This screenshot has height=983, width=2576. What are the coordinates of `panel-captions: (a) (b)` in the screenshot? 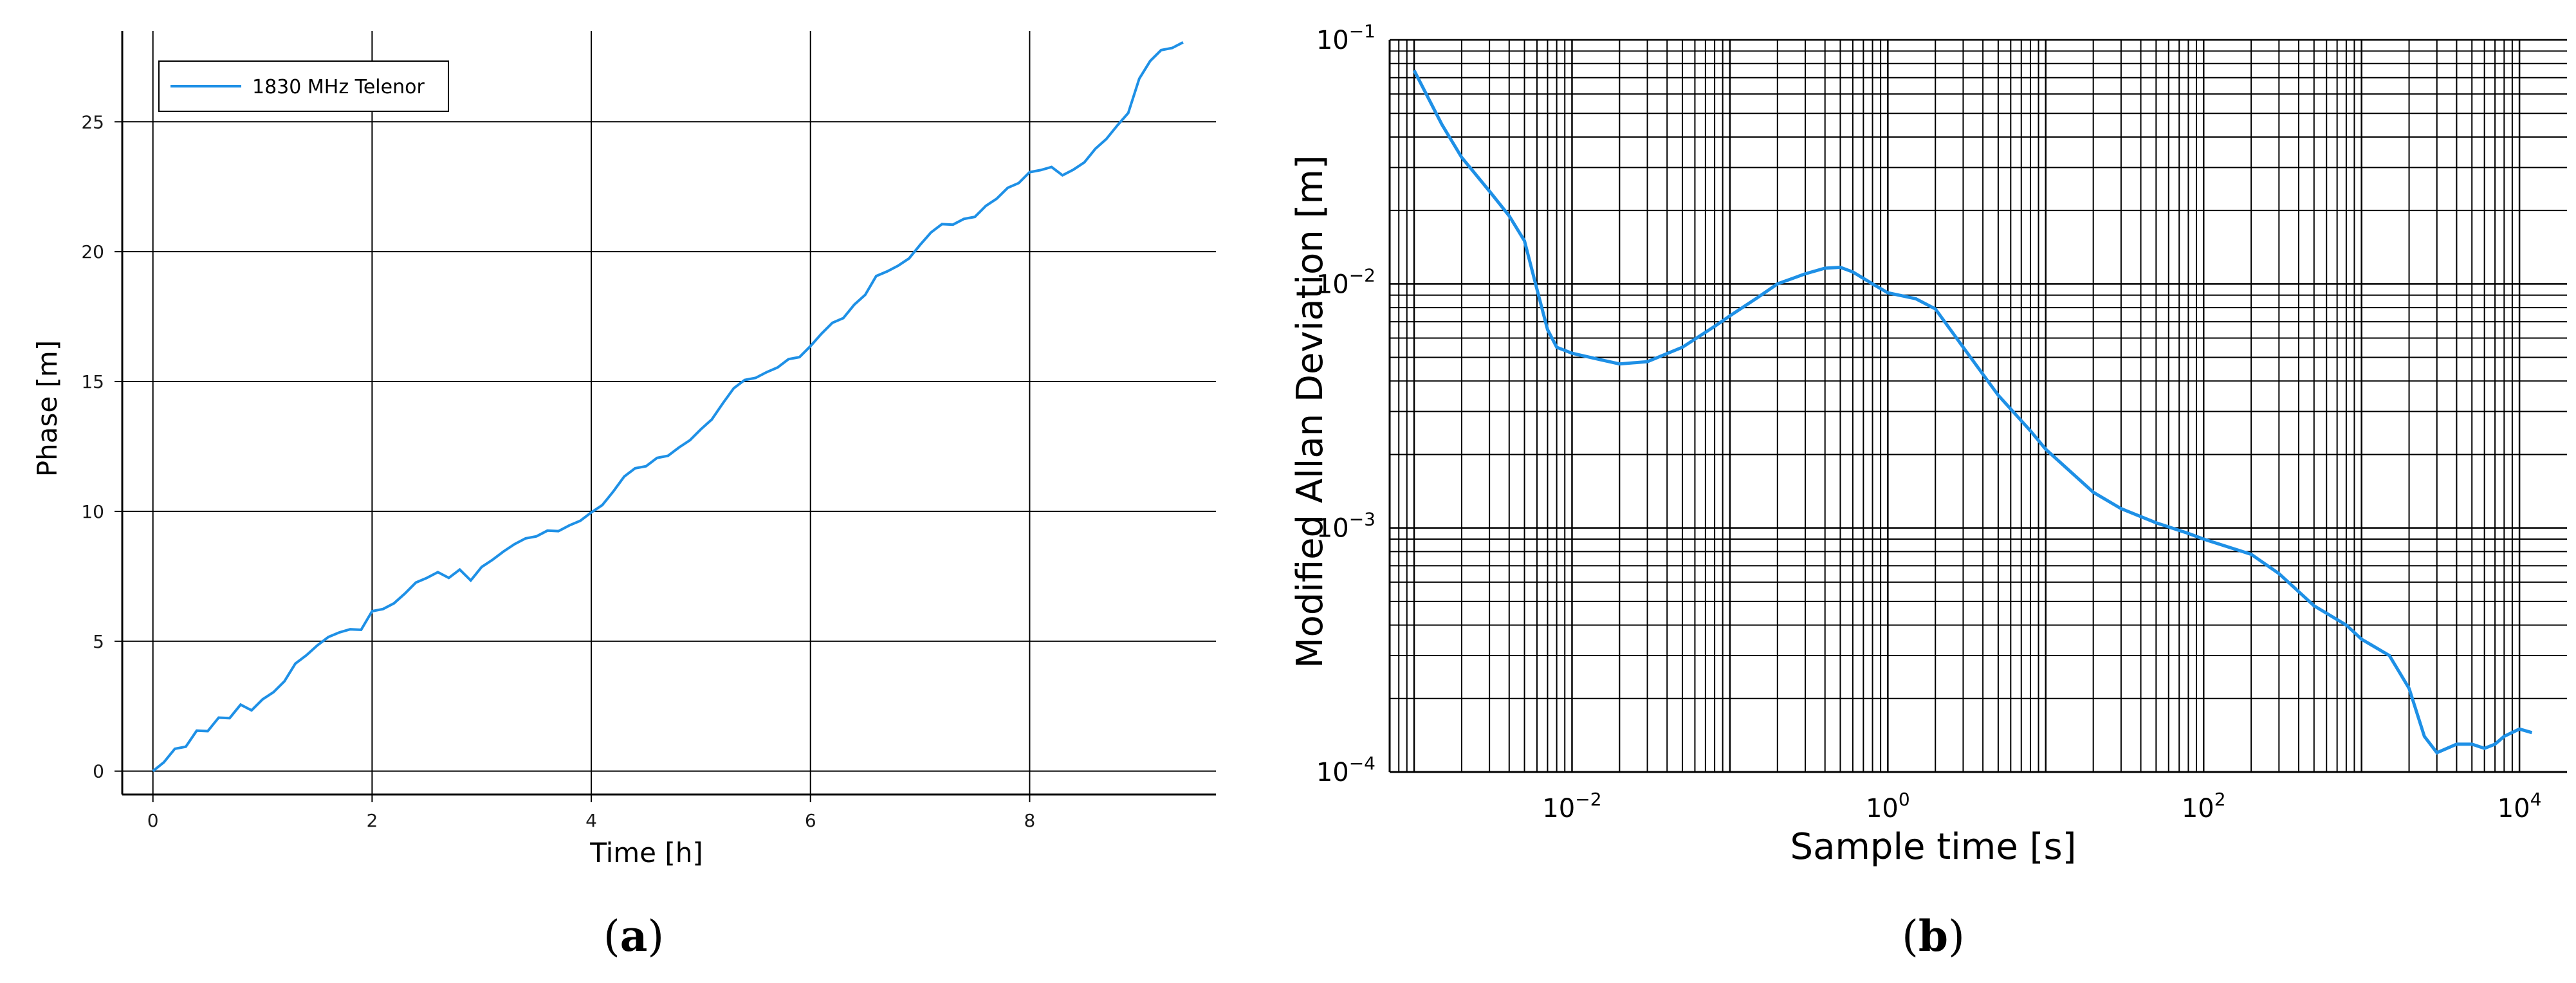 It's located at (1284, 936).